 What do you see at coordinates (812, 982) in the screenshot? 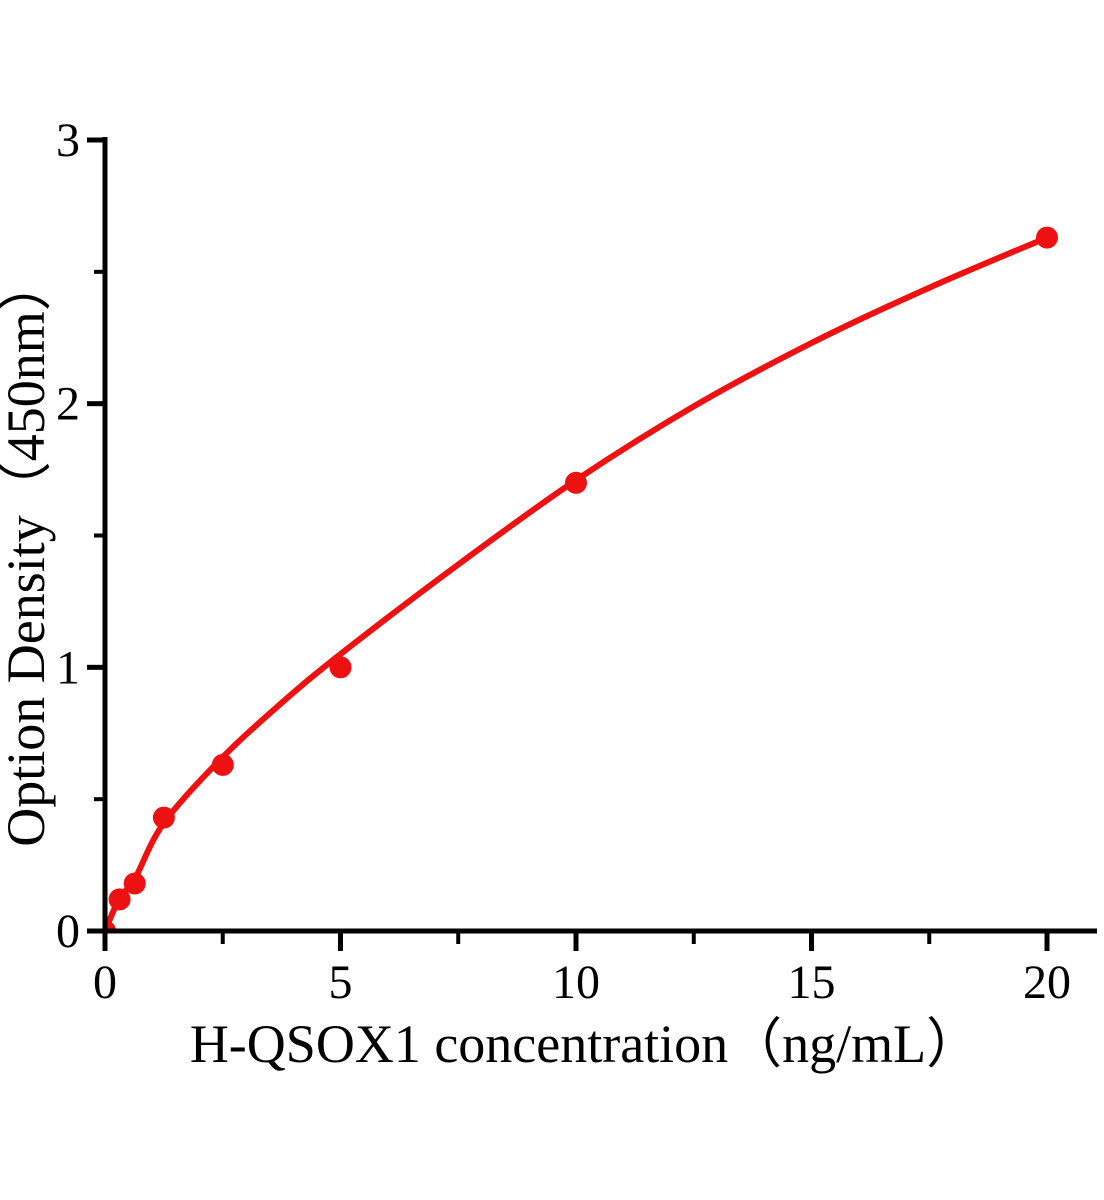
I see `x-tick-label: 15` at bounding box center [812, 982].